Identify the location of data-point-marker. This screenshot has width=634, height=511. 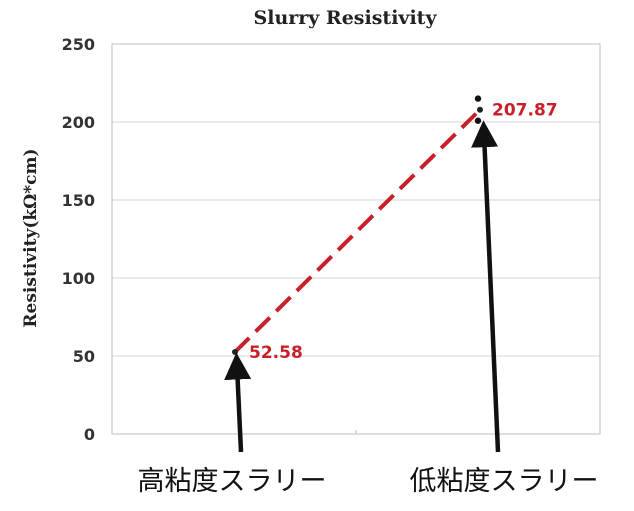
(478, 120).